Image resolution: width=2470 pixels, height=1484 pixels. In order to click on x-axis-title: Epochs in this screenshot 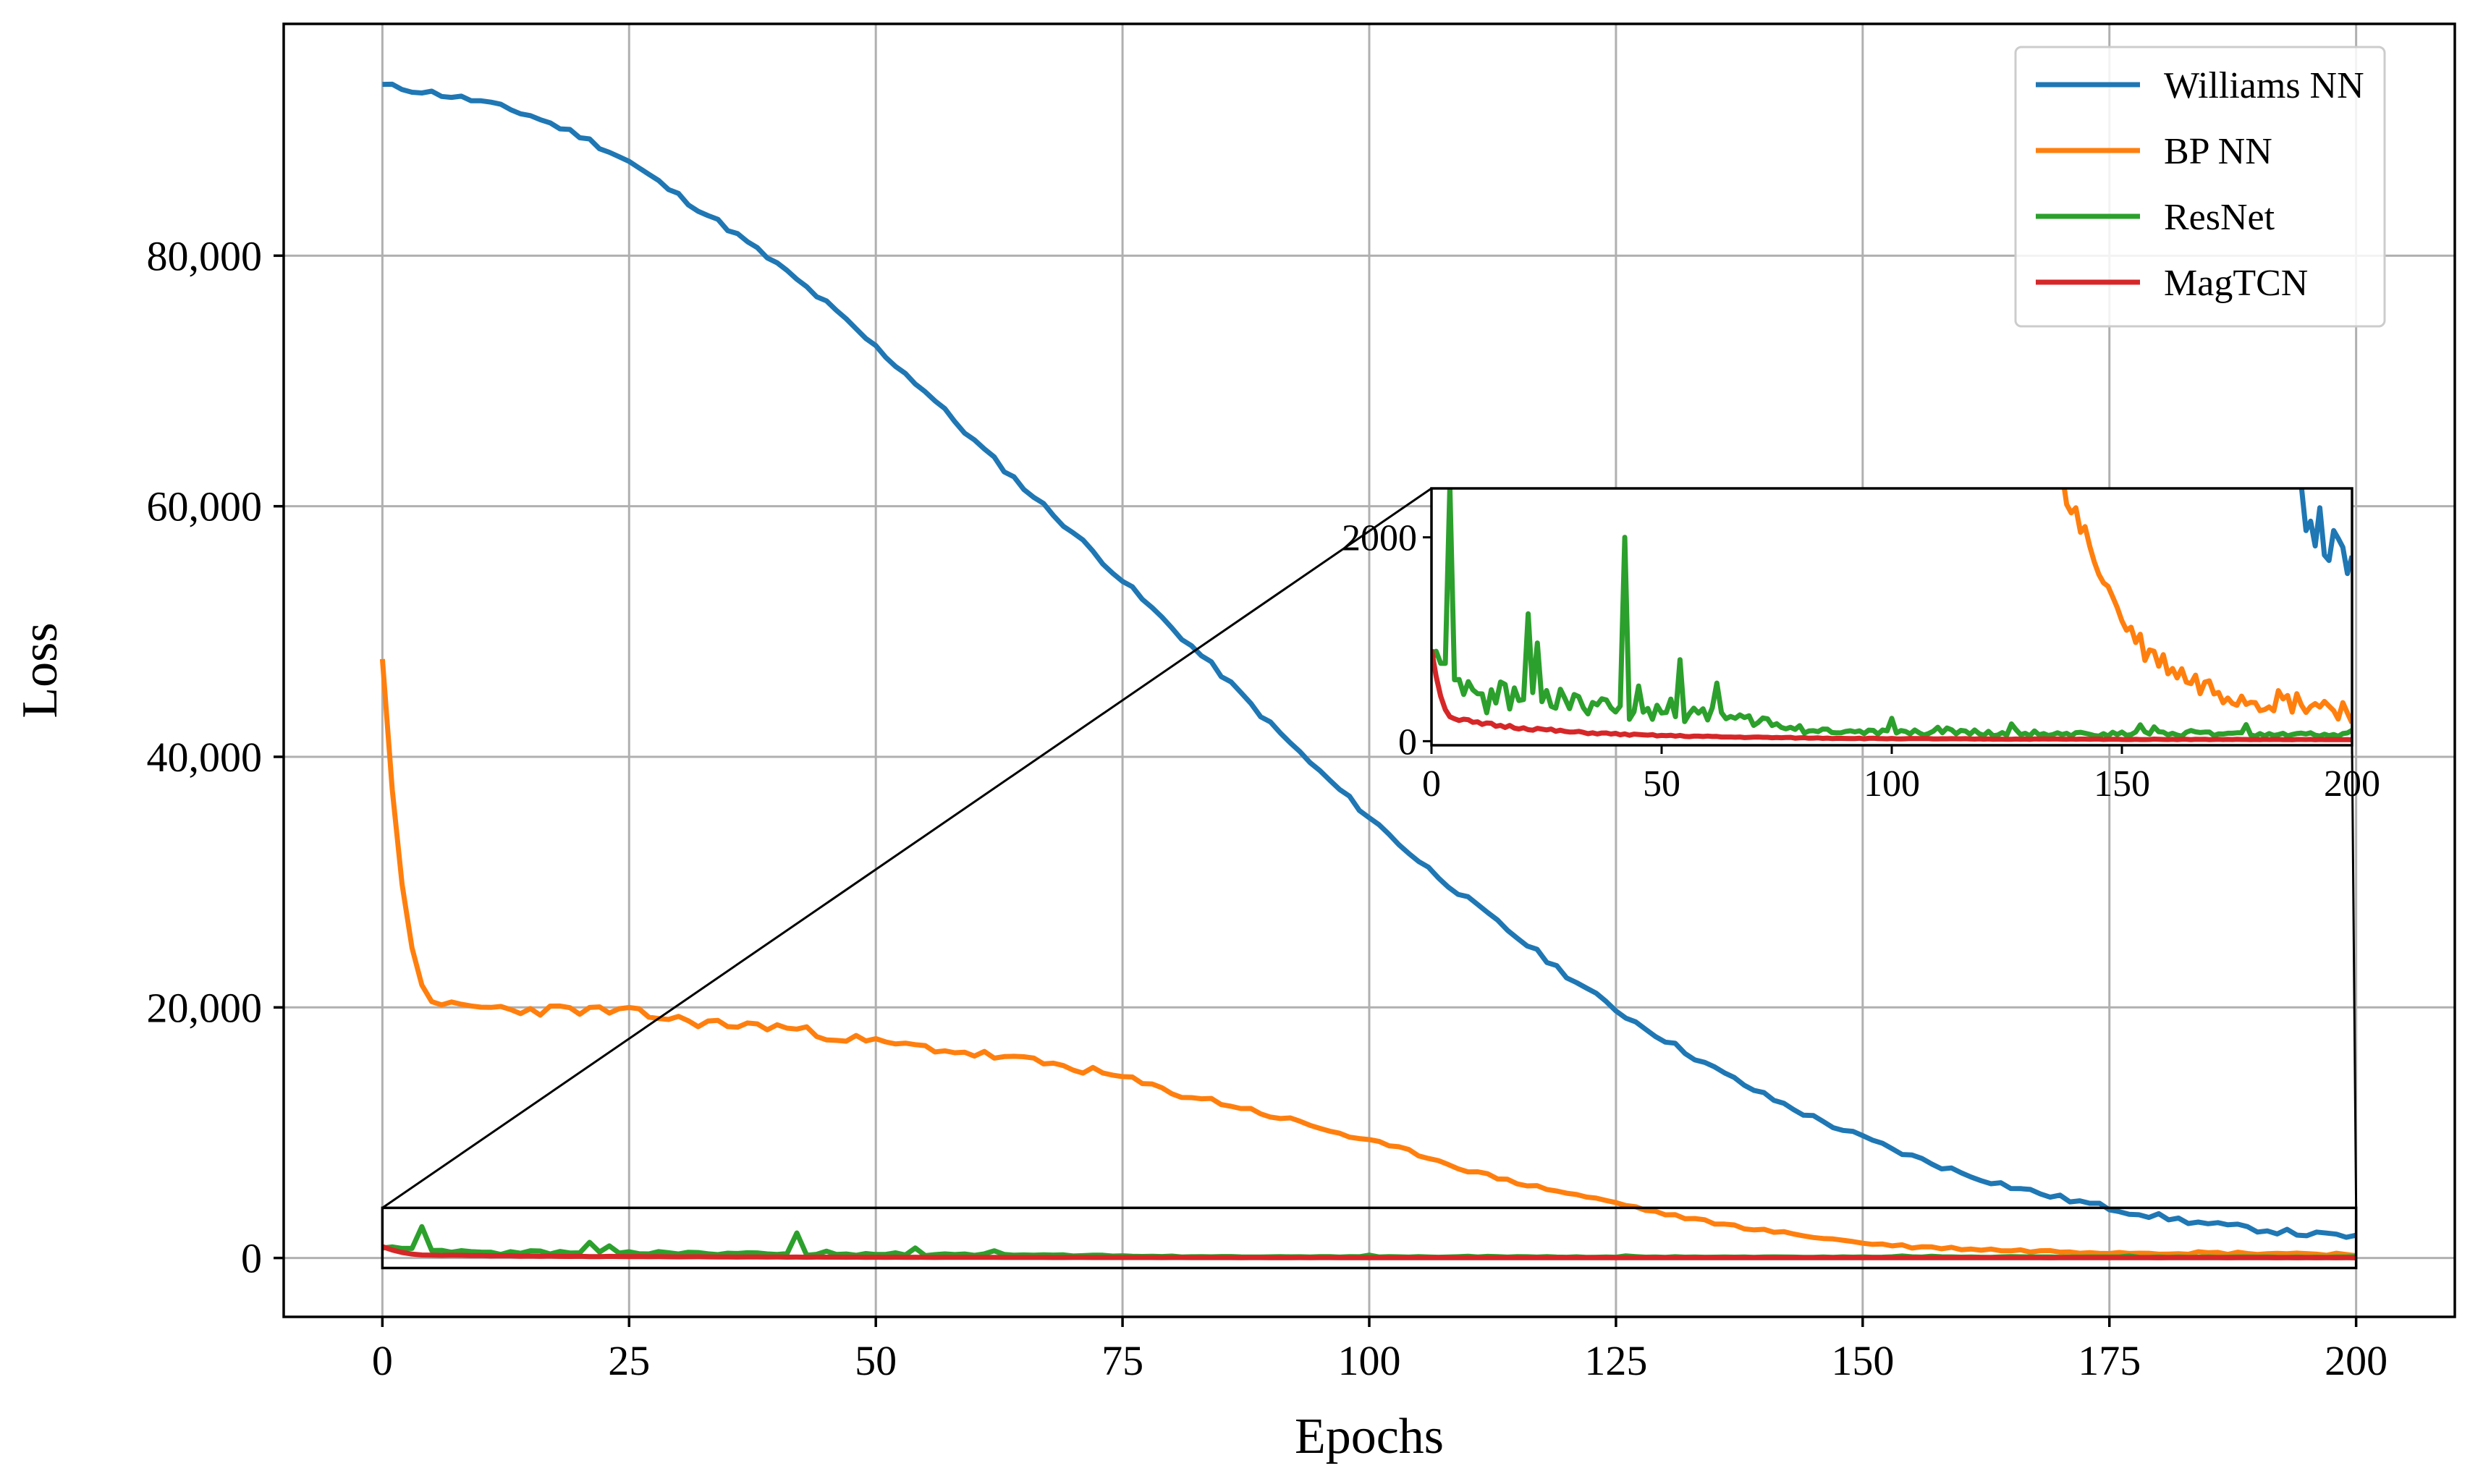, I will do `click(1369, 1436)`.